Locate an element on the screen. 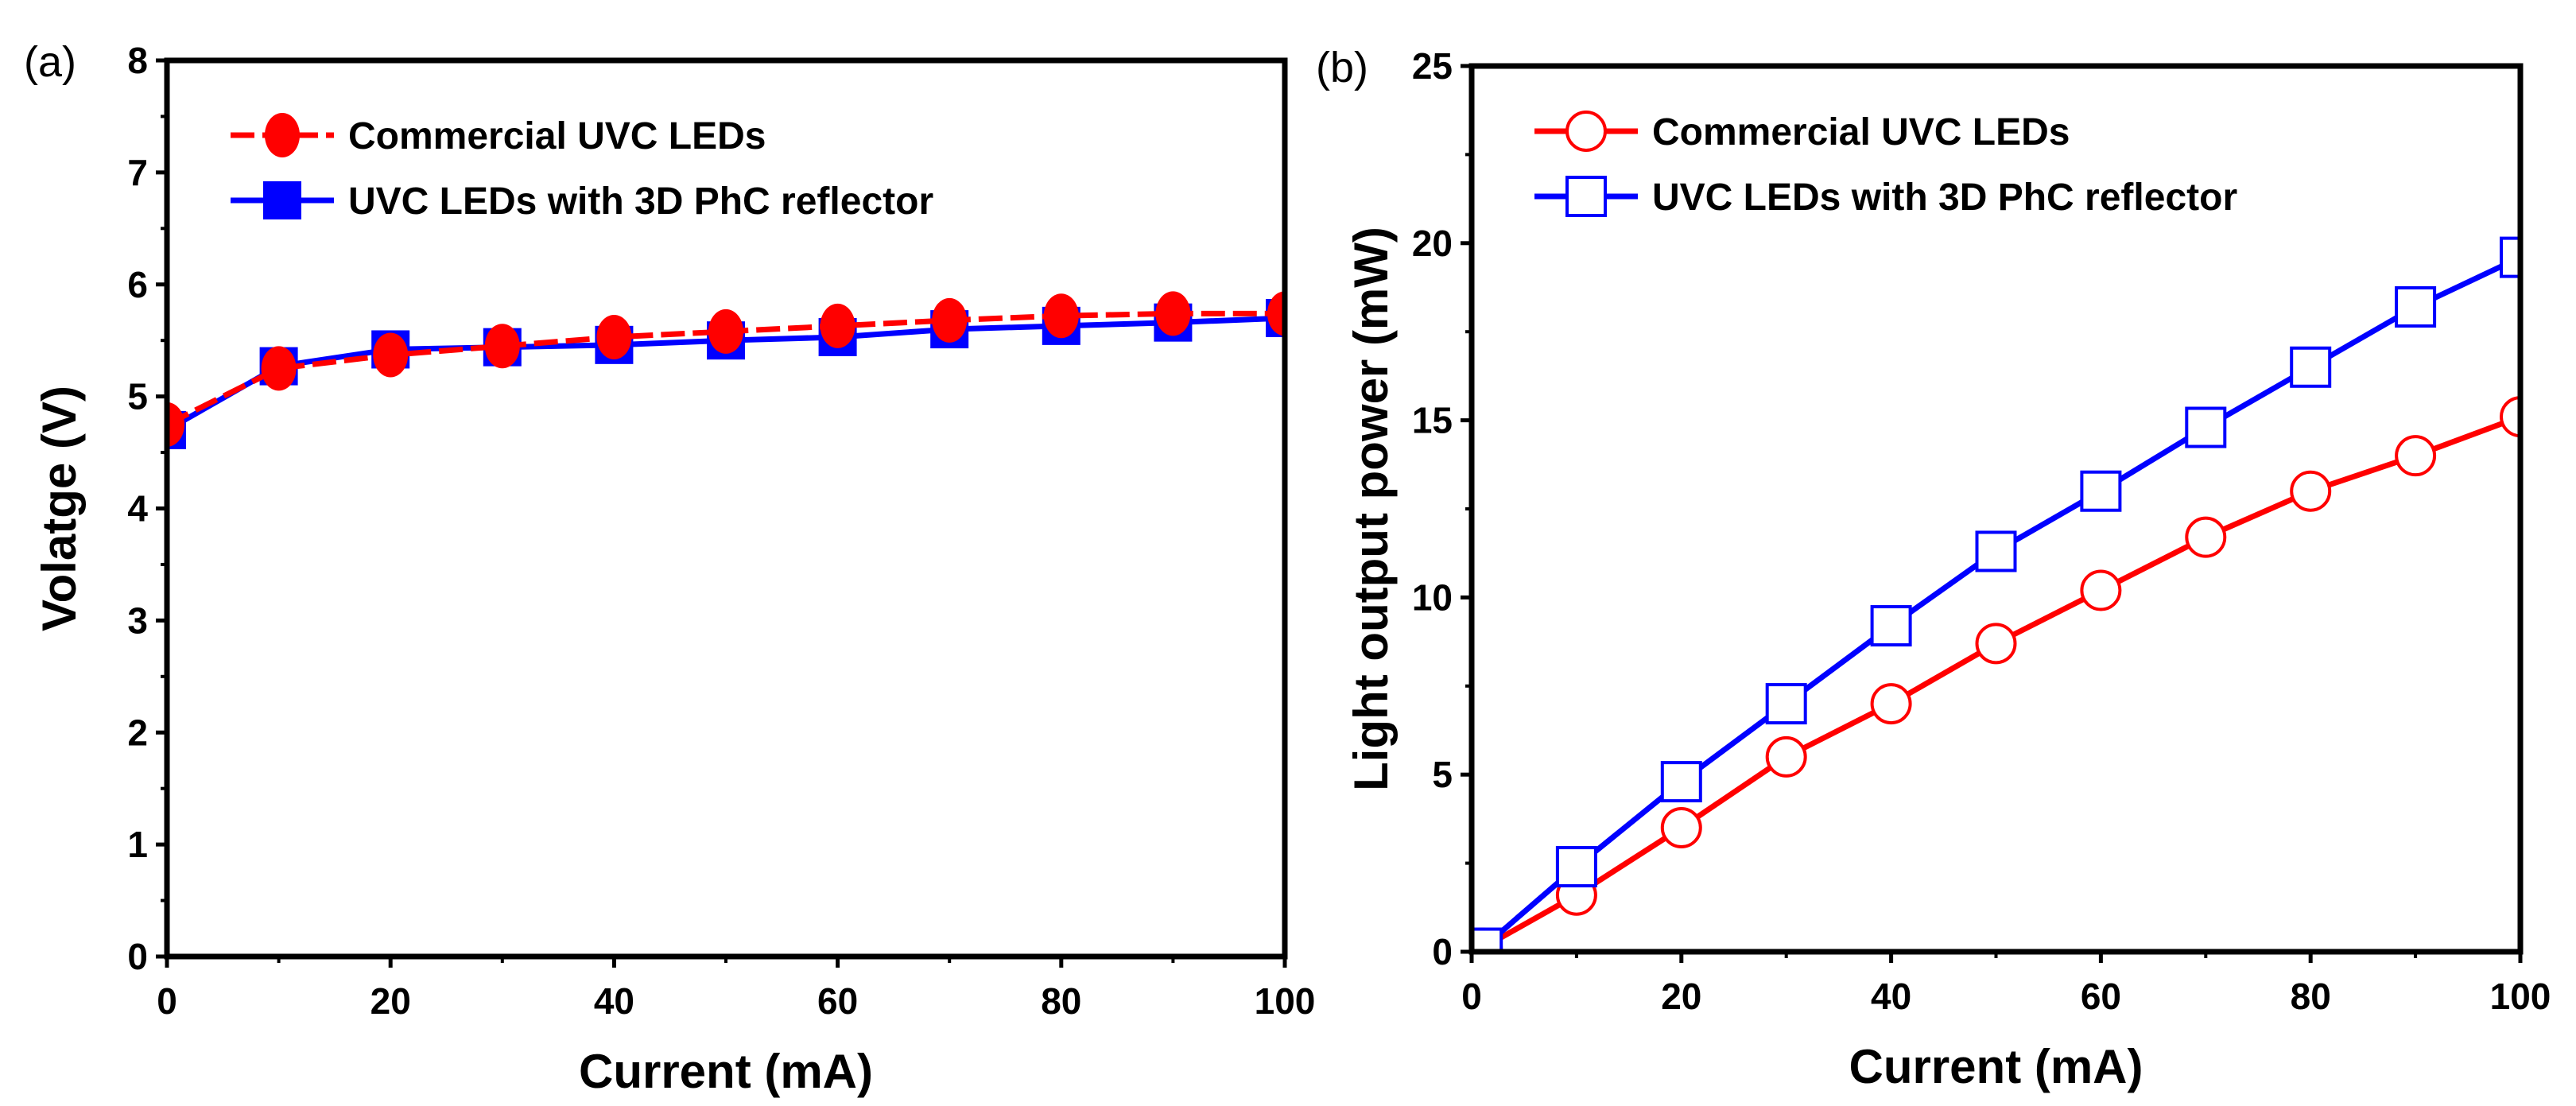 The width and height of the screenshot is (2576, 1106). y-tick-label: 15 is located at coordinates (1432, 420).